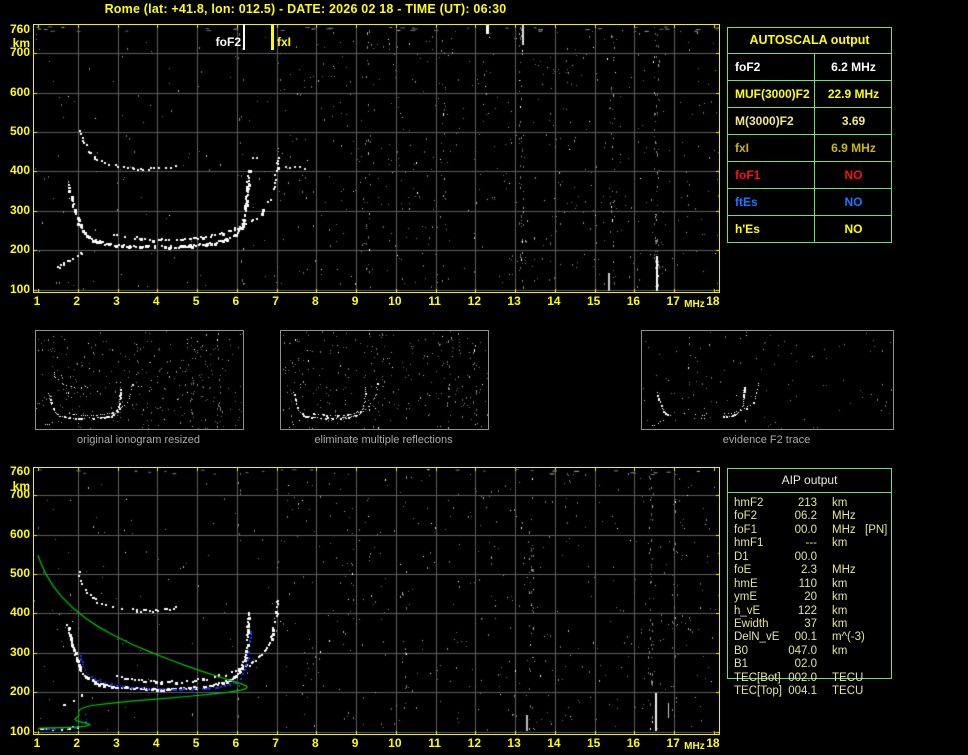 The width and height of the screenshot is (968, 755). I want to click on aip-row-label: hmE, so click(746, 583).